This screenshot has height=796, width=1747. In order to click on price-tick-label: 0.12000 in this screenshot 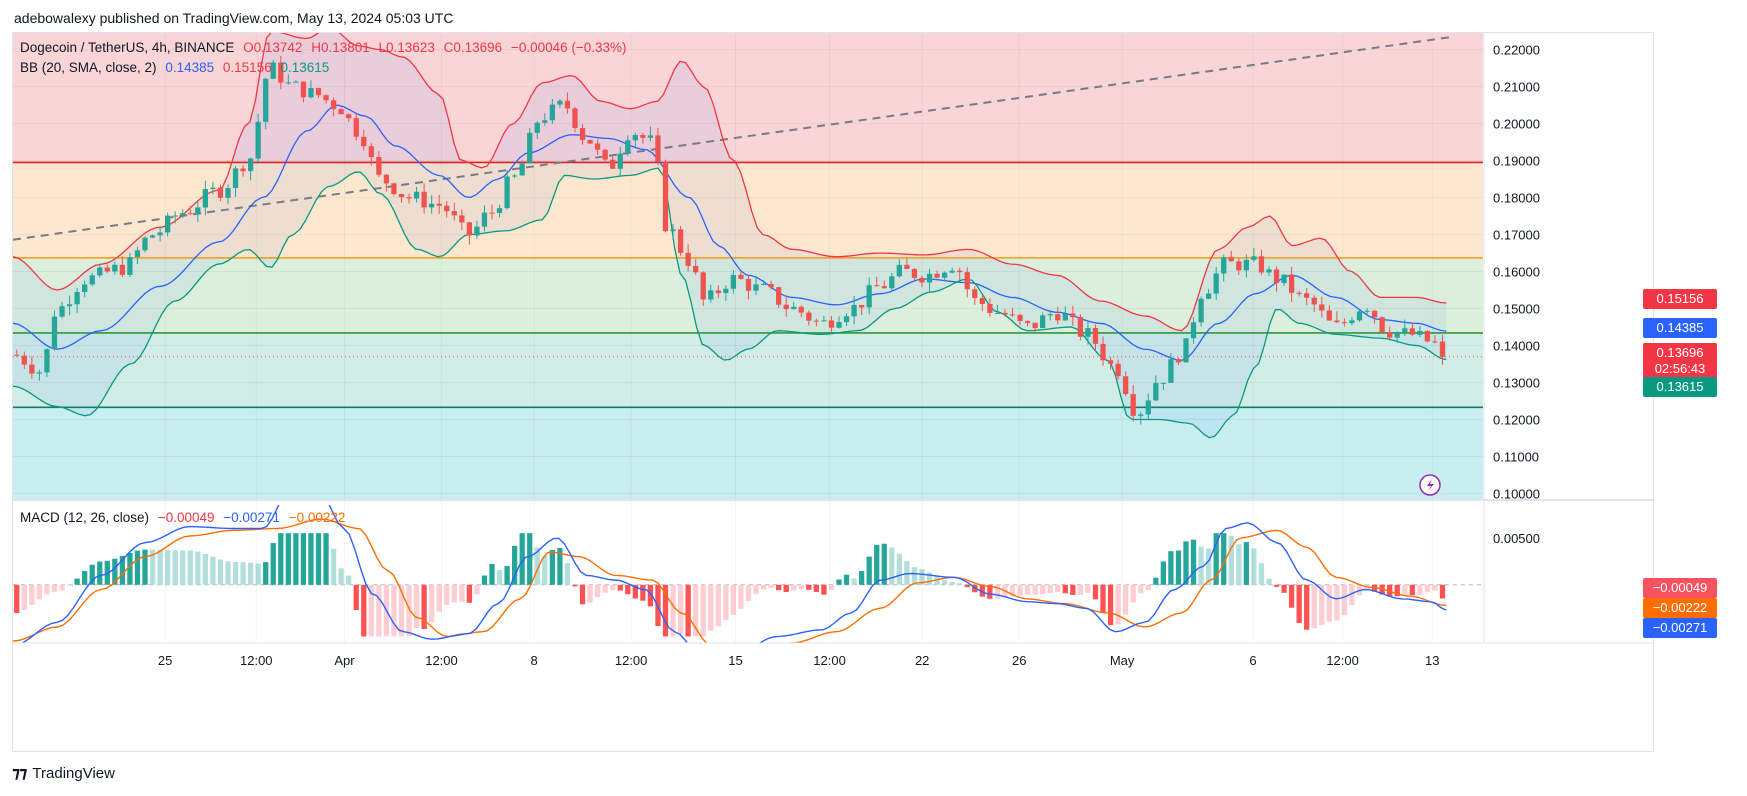, I will do `click(1516, 419)`.